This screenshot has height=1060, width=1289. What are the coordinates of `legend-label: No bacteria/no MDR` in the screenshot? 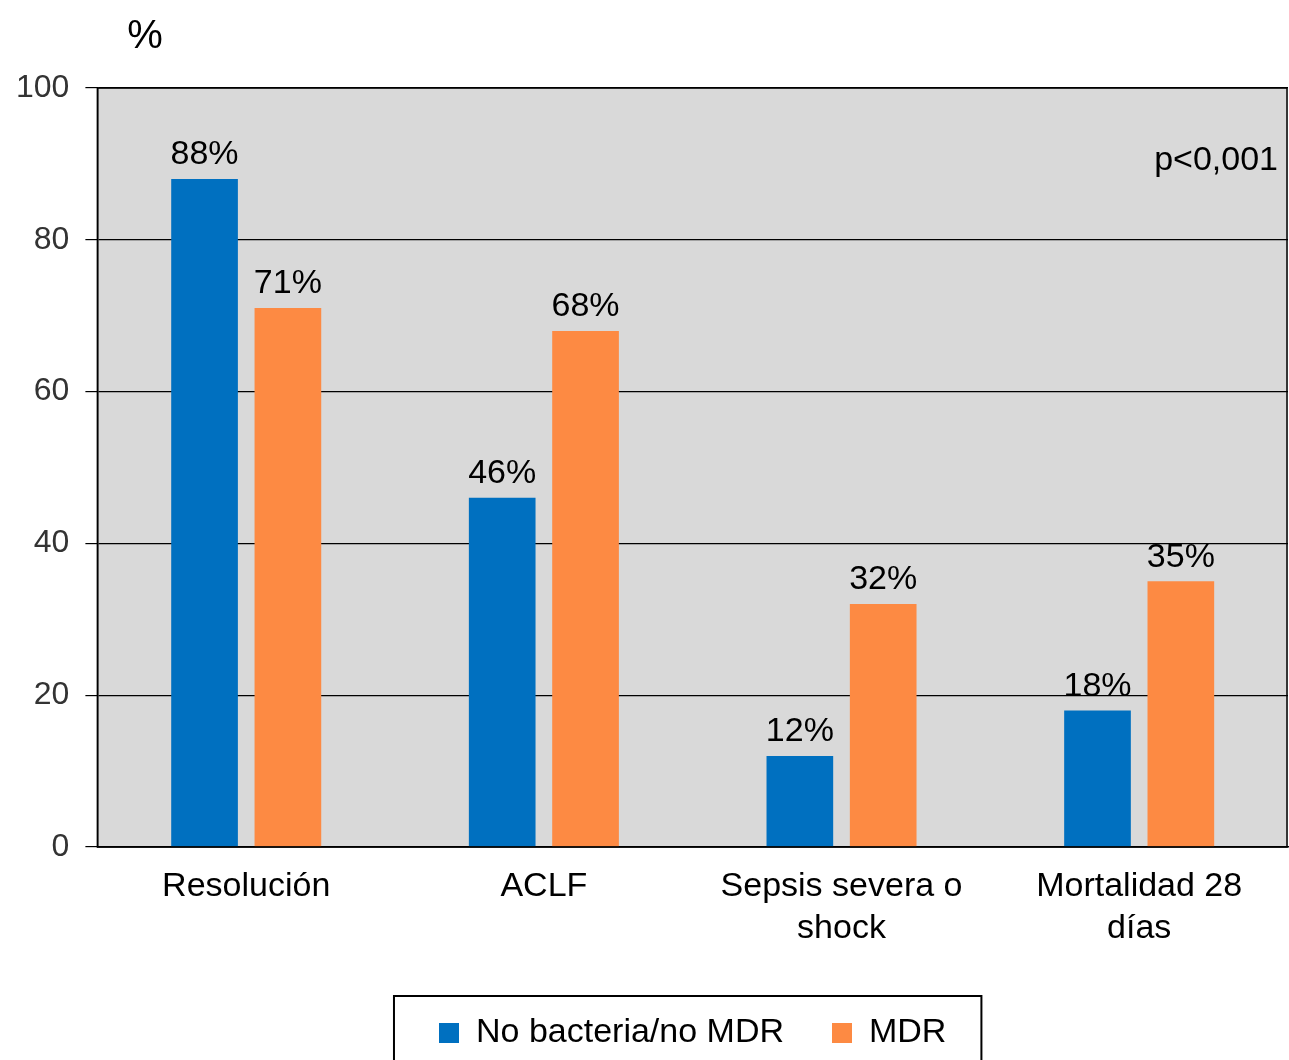 It's located at (629, 1030).